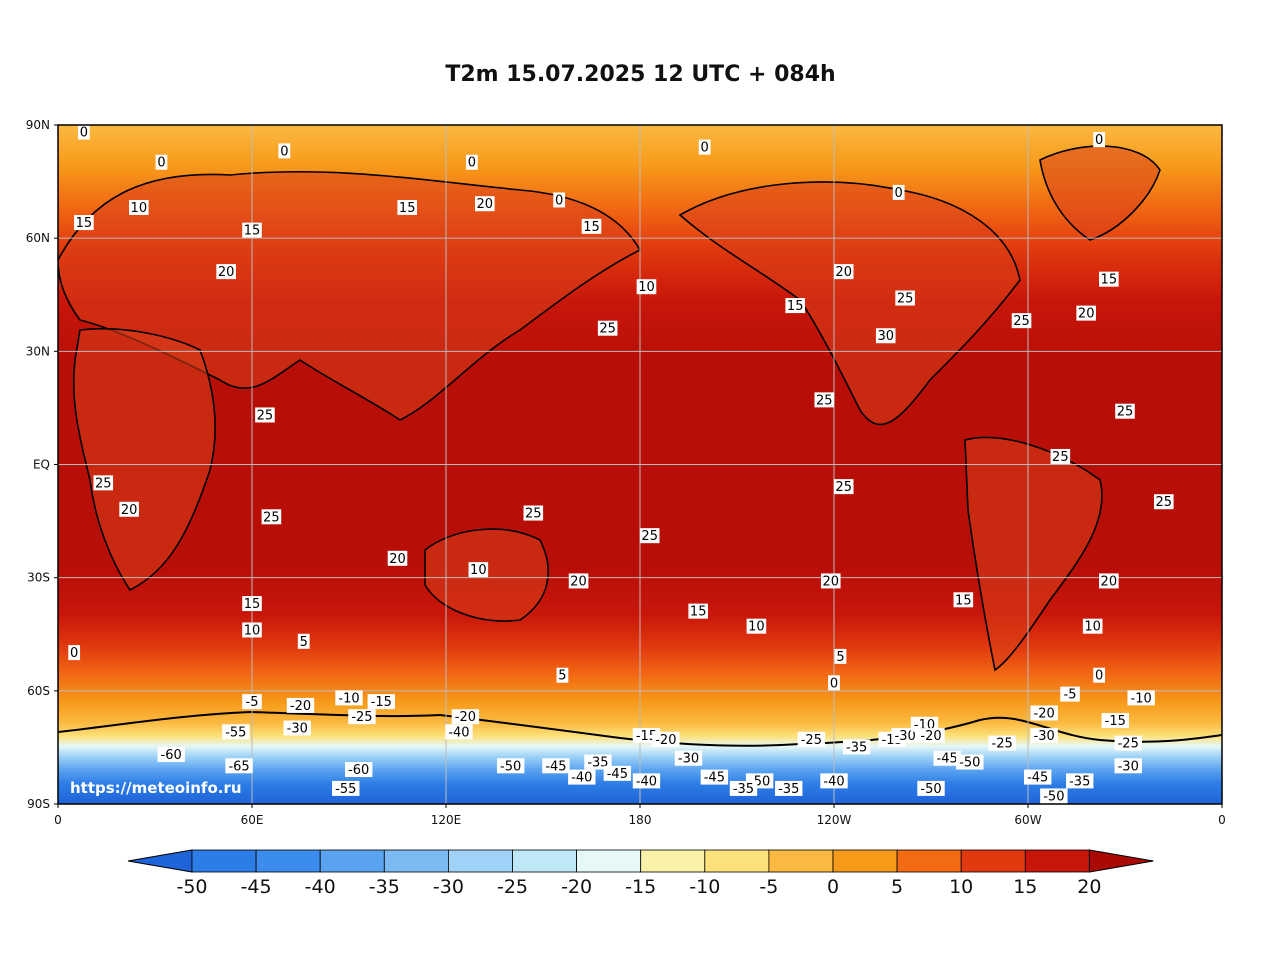 This screenshot has height=963, width=1281. What do you see at coordinates (1121, 861) in the screenshot?
I see `colorbar-extend-high` at bounding box center [1121, 861].